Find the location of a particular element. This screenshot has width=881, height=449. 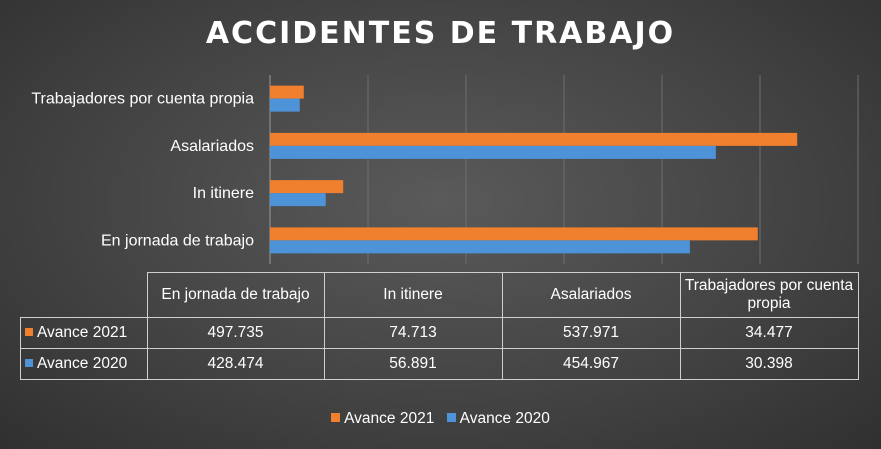

category-label: Asalariados is located at coordinates (212, 146).